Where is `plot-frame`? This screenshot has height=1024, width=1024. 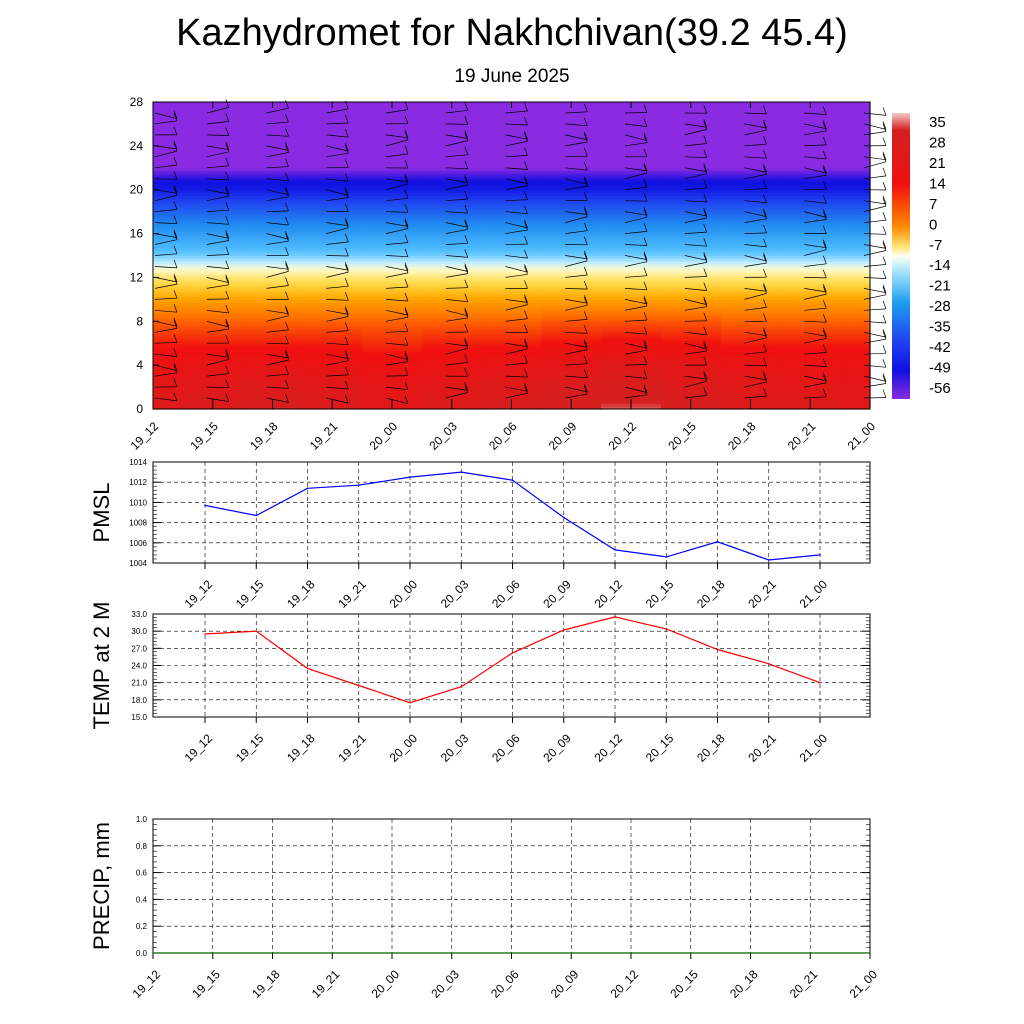 plot-frame is located at coordinates (511, 512).